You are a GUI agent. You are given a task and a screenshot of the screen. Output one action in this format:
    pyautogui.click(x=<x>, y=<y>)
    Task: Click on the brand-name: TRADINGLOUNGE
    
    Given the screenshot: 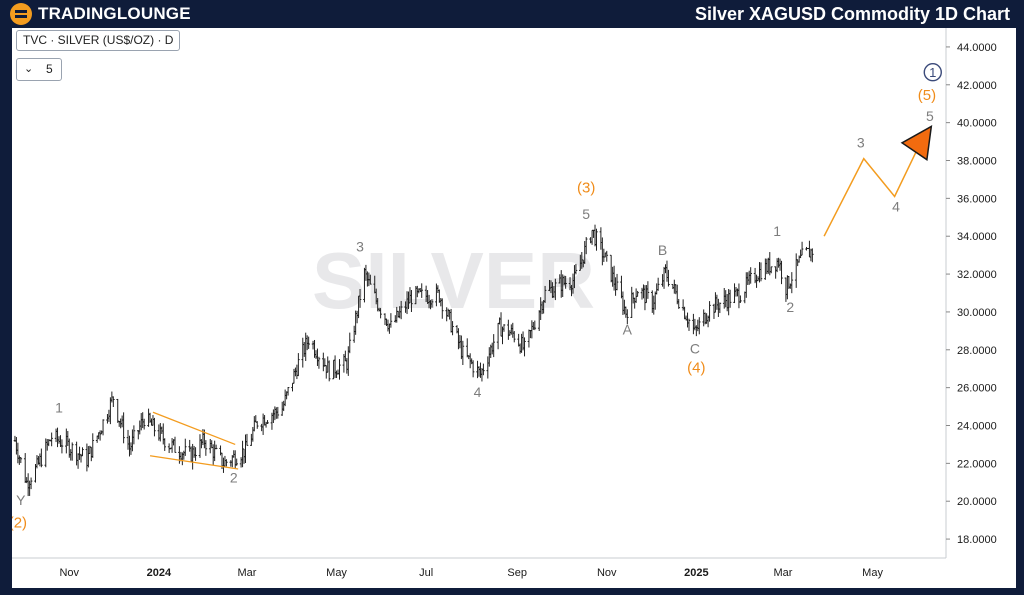 What is the action you would take?
    pyautogui.click(x=114, y=13)
    